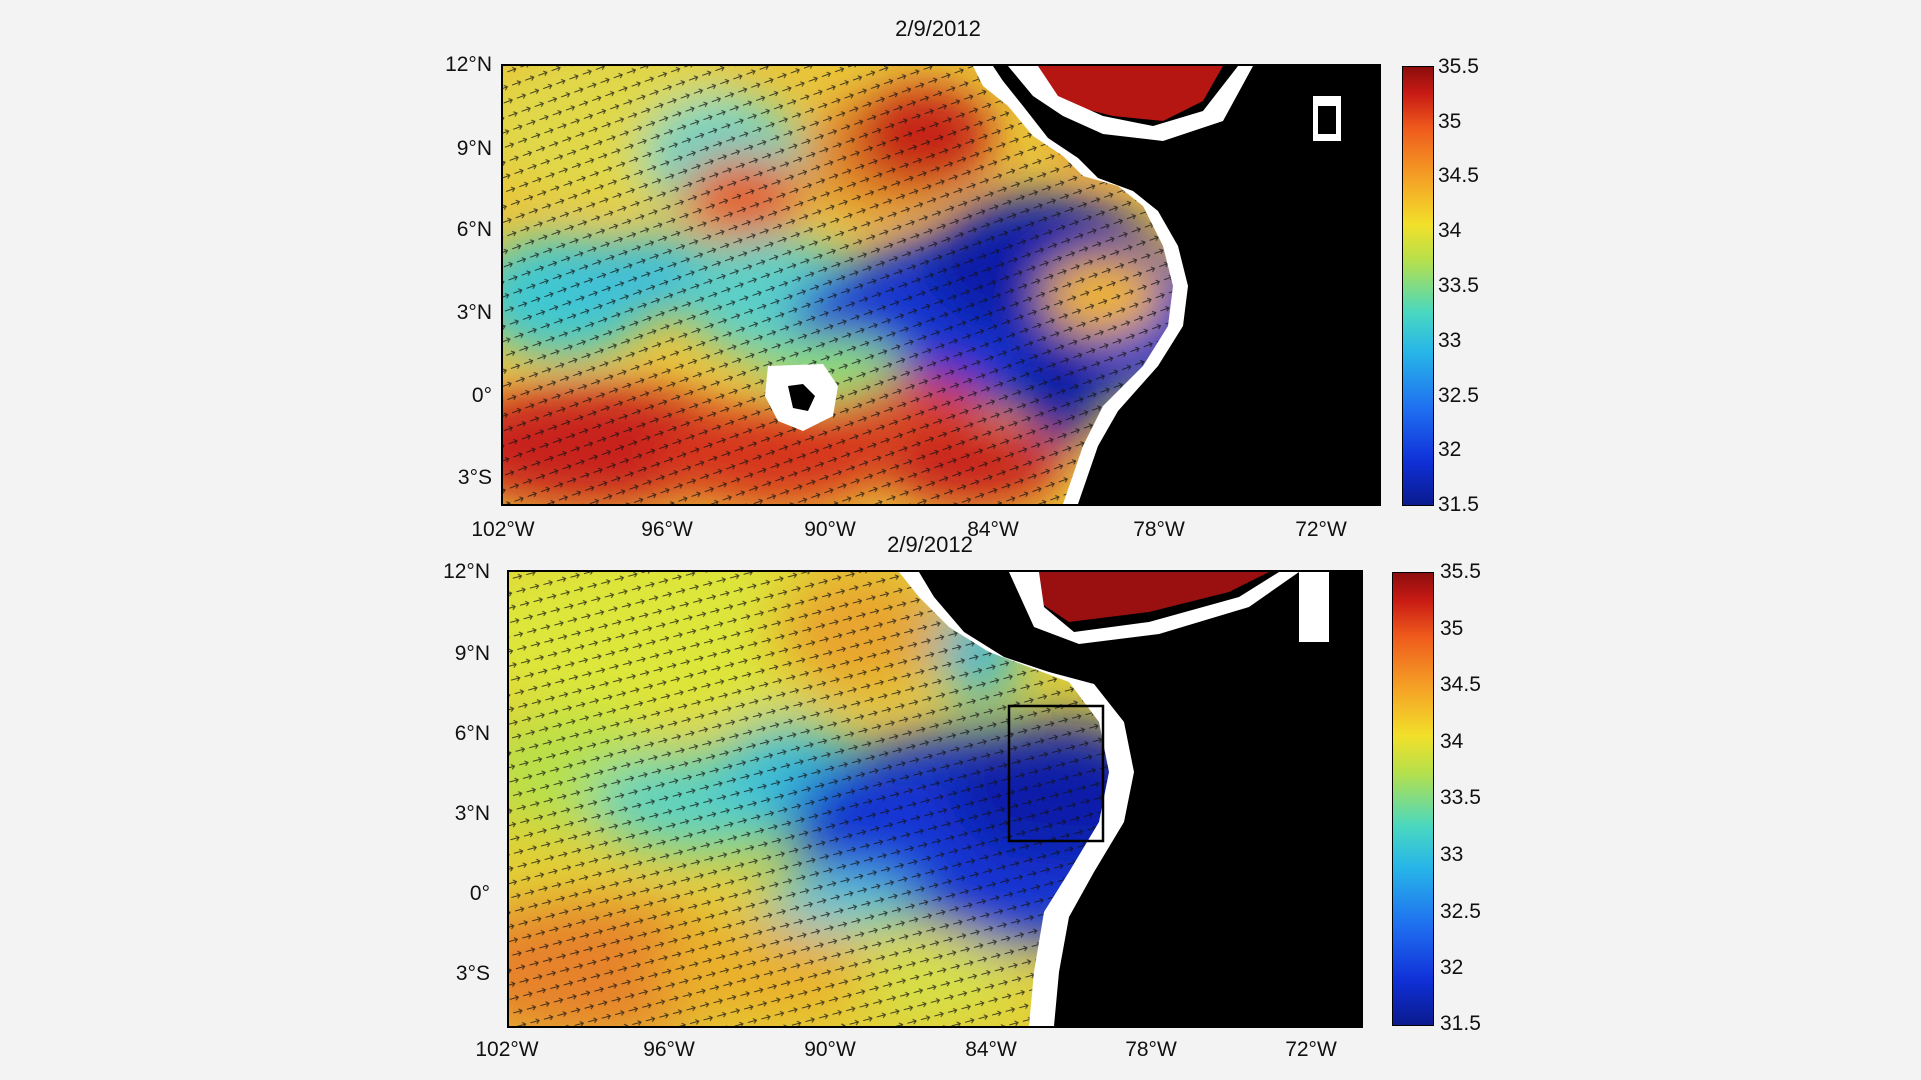 The height and width of the screenshot is (1080, 1921). Describe the element at coordinates (468, 64) in the screenshot. I see `panel-1-lat-label: 12°N` at that location.